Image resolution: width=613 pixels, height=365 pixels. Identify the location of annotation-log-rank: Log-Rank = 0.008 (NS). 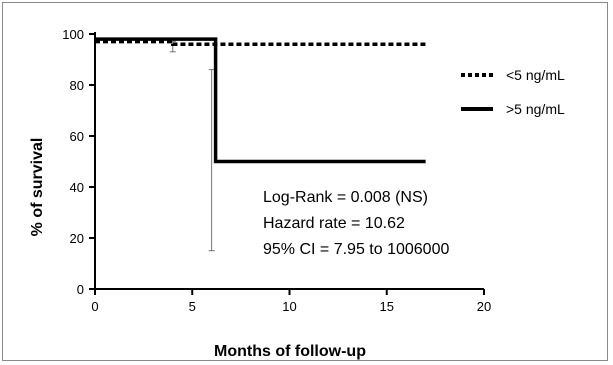
(345, 197).